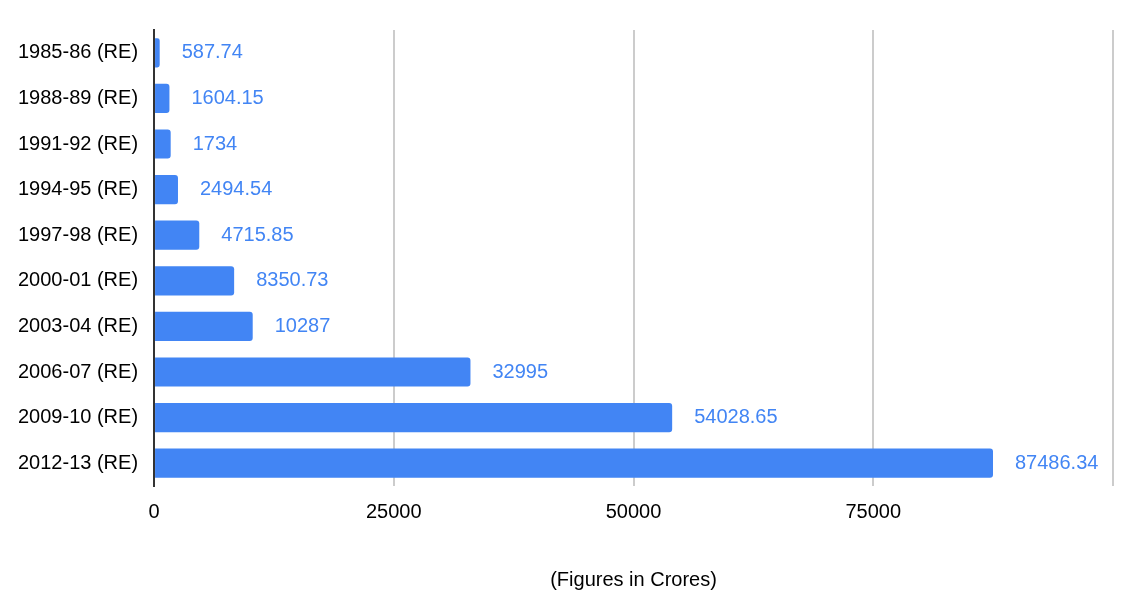  Describe the element at coordinates (873, 510) in the screenshot. I see `x-tick-label: 75000` at that location.